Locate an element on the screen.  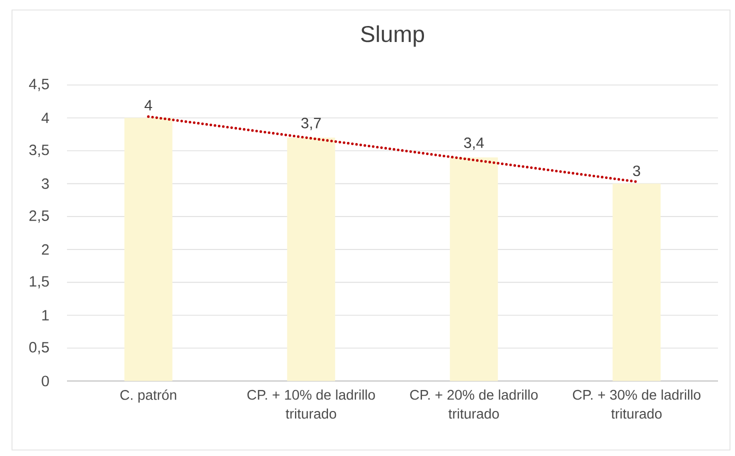
y-tick-label: 2,5 is located at coordinates (39, 216).